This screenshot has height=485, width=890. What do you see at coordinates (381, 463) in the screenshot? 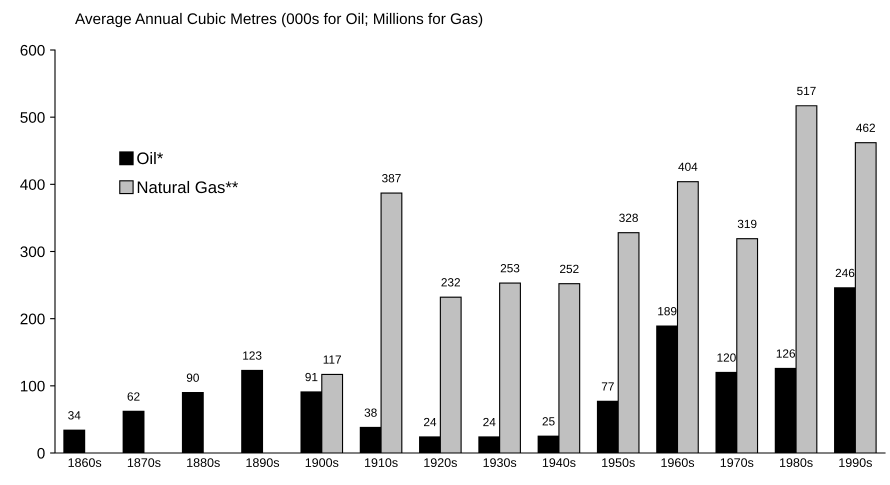
I see `x-tick-label: 1910s` at bounding box center [381, 463].